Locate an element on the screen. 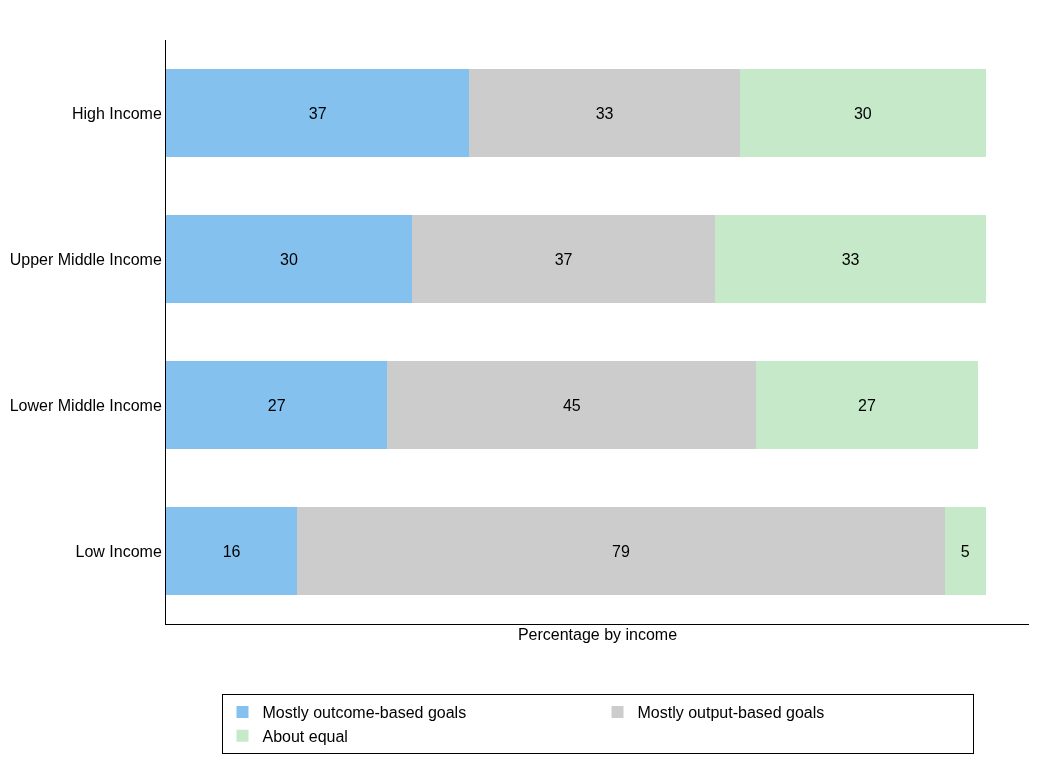 The width and height of the screenshot is (1039, 764). y-tick-label: Lower Middle Income is located at coordinates (85, 405).